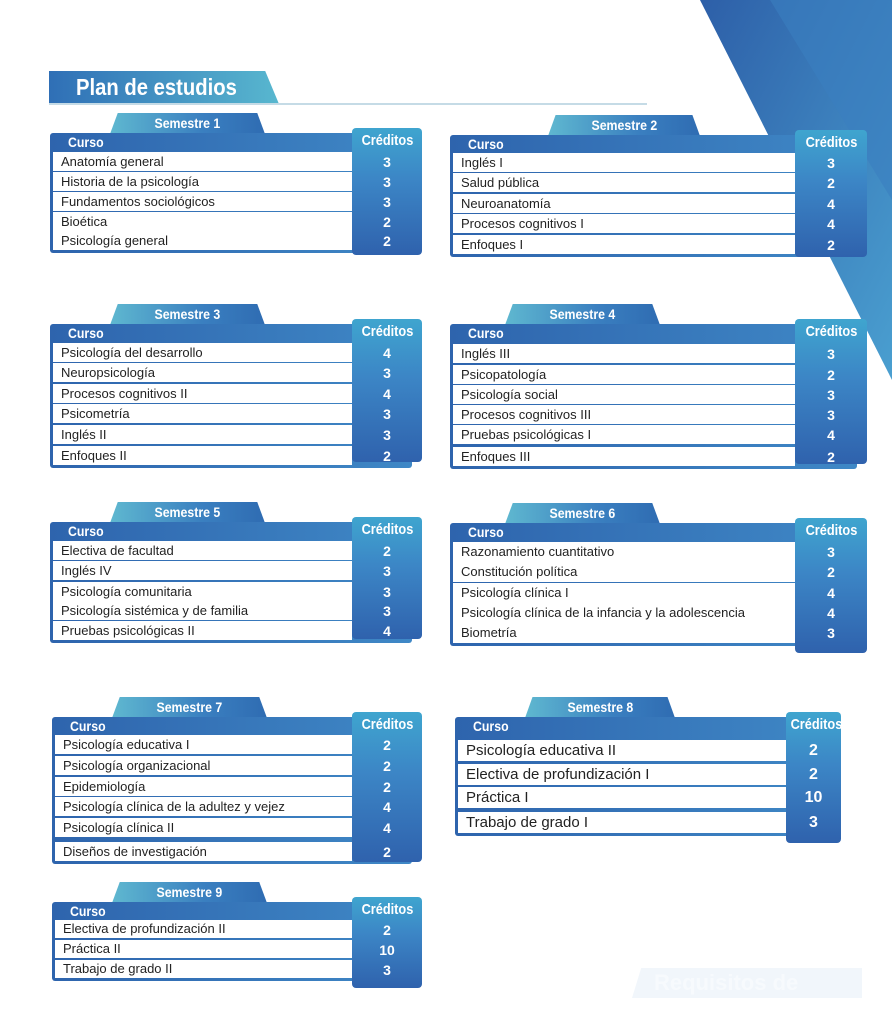  I want to click on course-row: Enfoques II, so click(202, 455).